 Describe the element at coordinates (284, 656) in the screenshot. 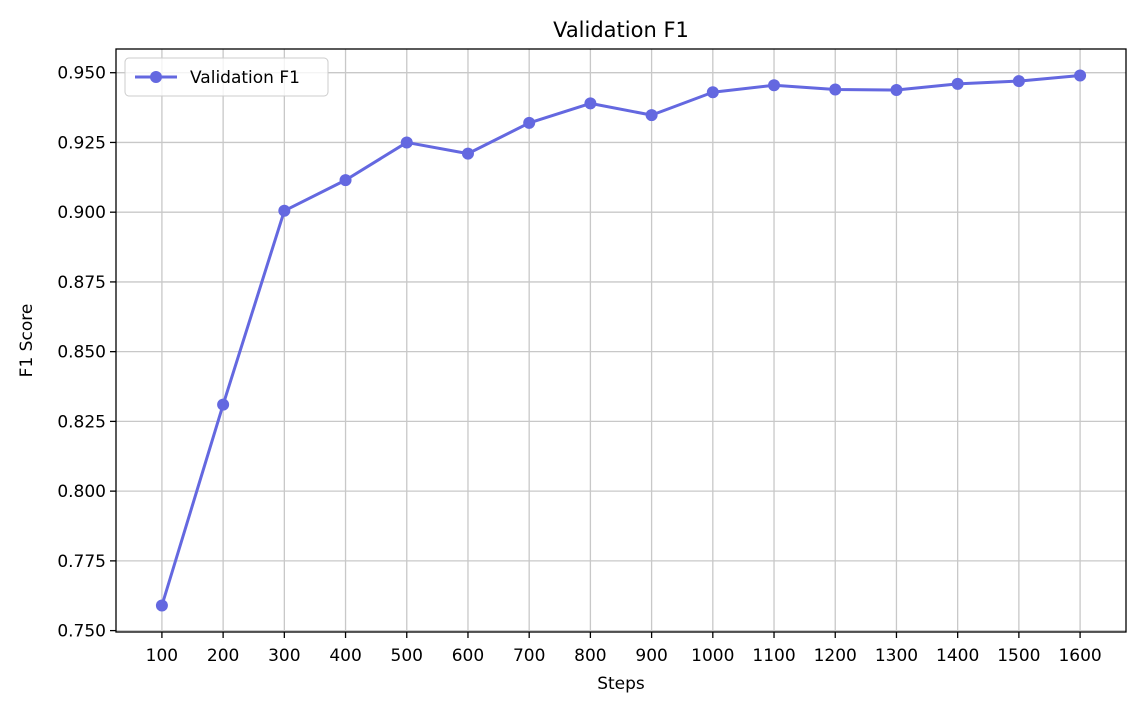

I see `x-tick-label: 300` at that location.